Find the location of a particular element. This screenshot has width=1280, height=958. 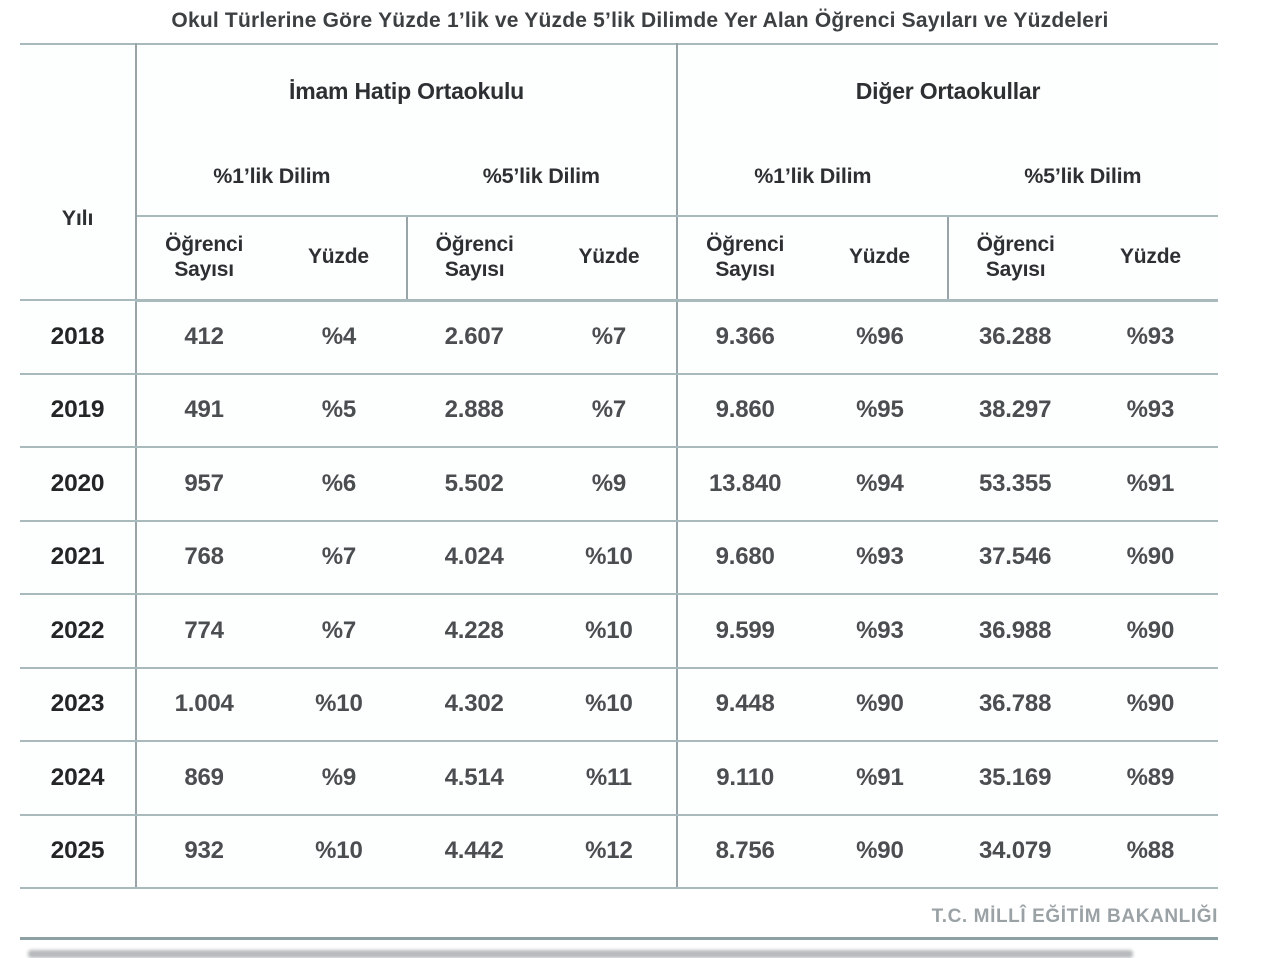

data-cell: 4.228 is located at coordinates (474, 631).